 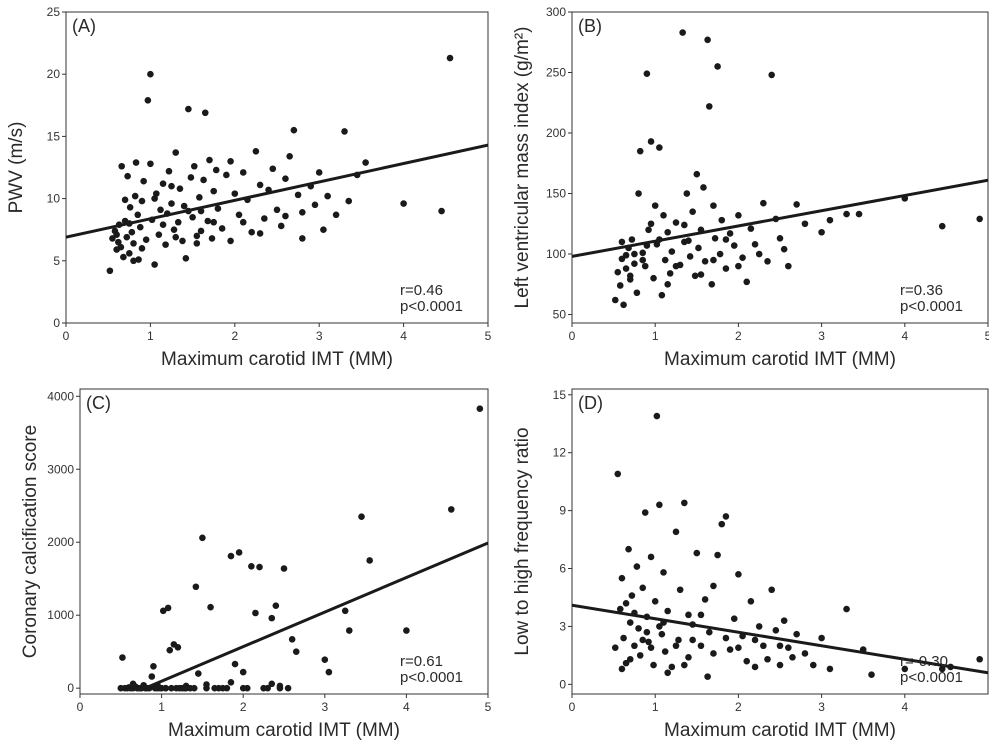 What do you see at coordinates (560, 315) in the screenshot?
I see `y-tick-label: 50` at bounding box center [560, 315].